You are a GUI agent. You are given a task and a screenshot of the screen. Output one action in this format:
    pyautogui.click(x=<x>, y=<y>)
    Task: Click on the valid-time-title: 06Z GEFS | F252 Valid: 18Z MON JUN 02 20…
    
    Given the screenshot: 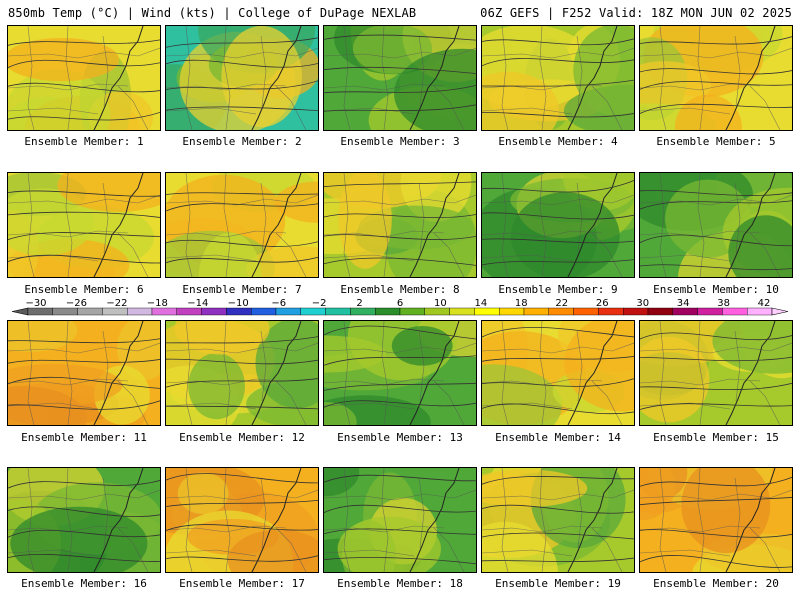 What is the action you would take?
    pyautogui.click(x=636, y=13)
    